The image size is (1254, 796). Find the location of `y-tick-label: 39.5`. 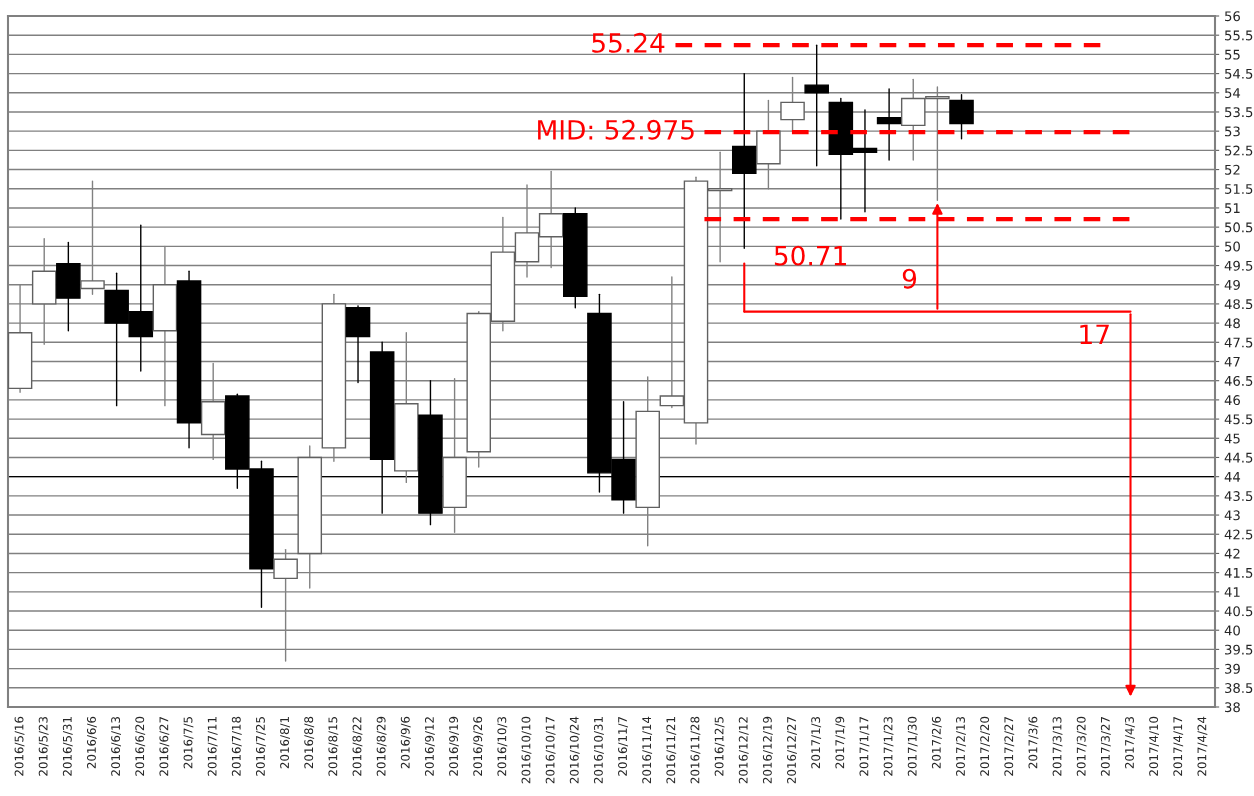

y-tick-label: 39.5 is located at coordinates (1239, 649).